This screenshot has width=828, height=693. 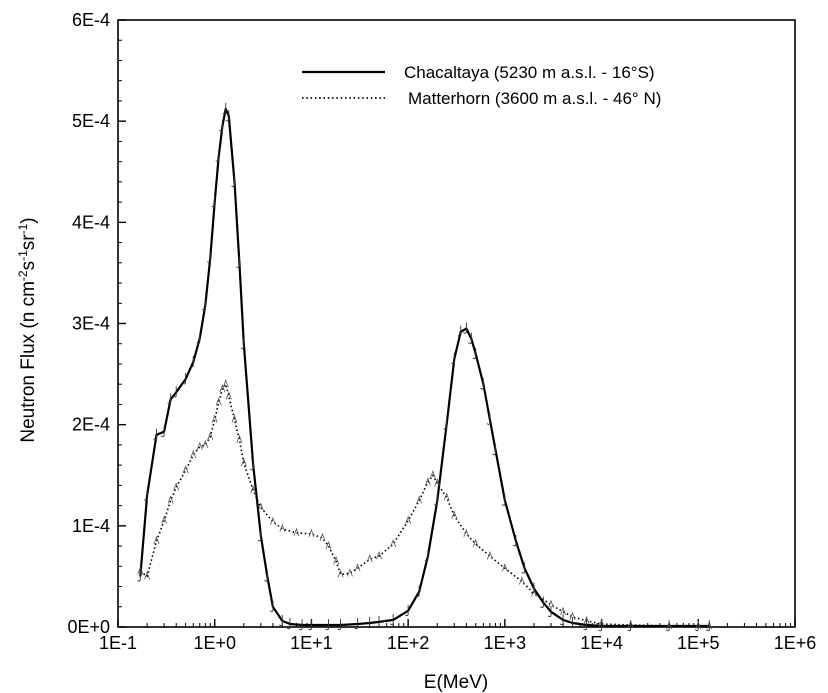 I want to click on y-tick-label: 0E+0, so click(x=88, y=627).